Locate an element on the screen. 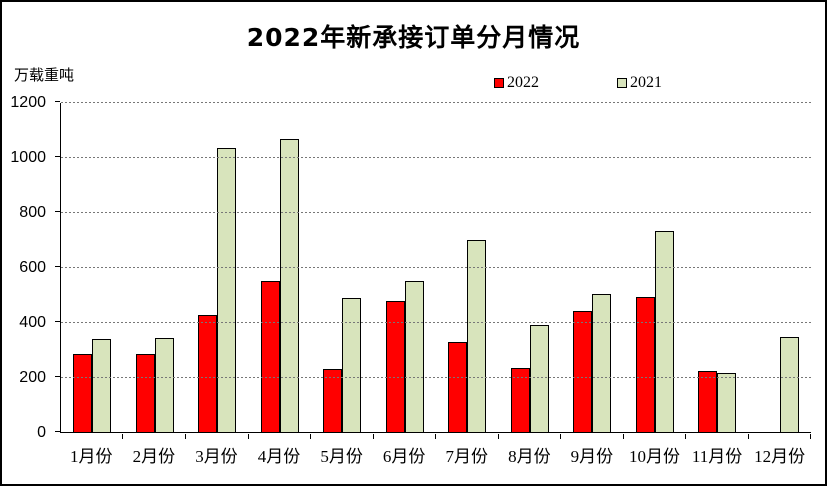  legend-label-2021: 2021 is located at coordinates (646, 82).